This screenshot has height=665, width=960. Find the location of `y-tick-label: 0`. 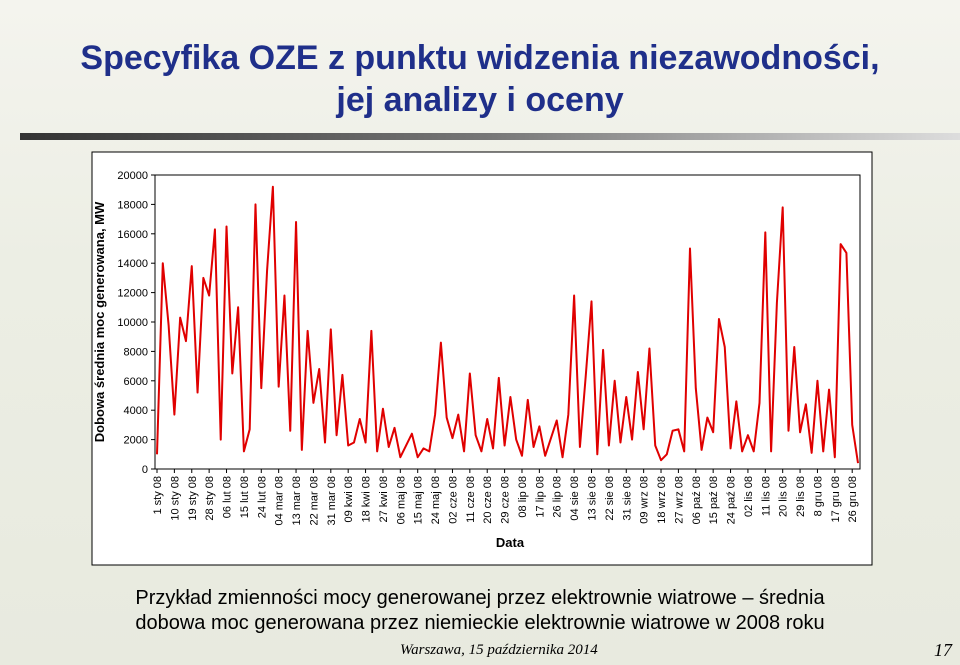

y-tick-label: 0 is located at coordinates (145, 470).